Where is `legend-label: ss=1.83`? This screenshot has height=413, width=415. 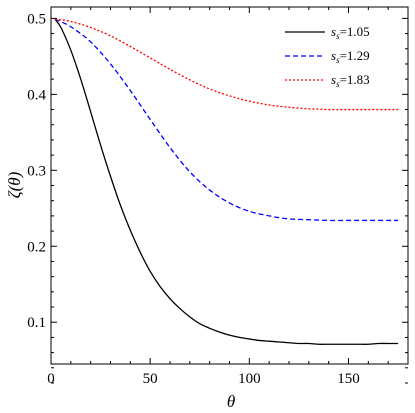 legend-label: ss=1.83 is located at coordinates (350, 80).